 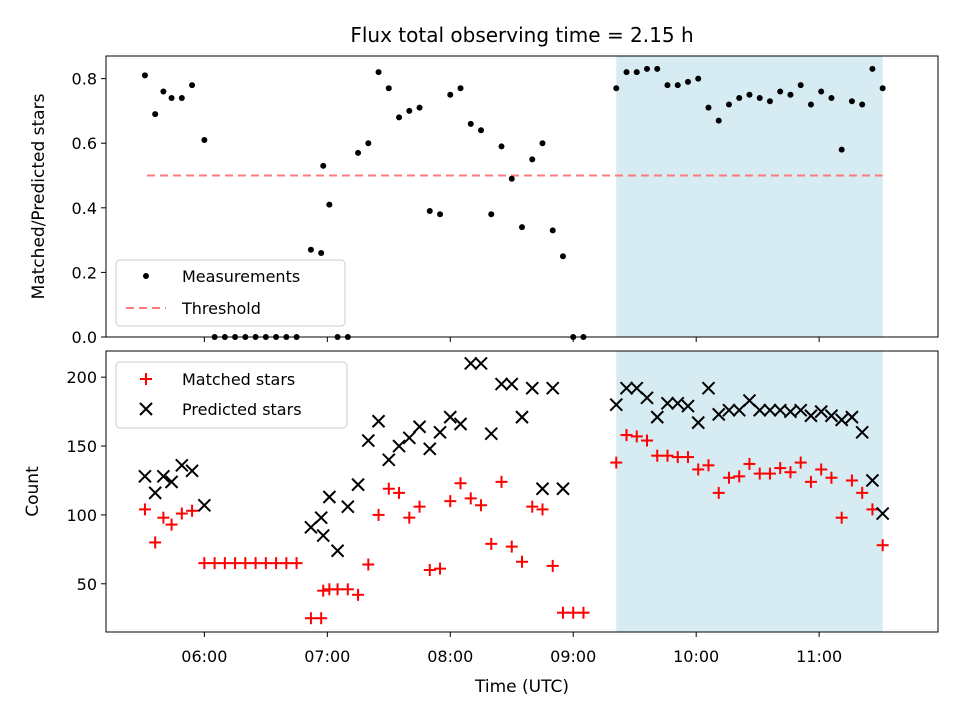 I want to click on x-tick-label: 07:00, so click(x=327, y=656).